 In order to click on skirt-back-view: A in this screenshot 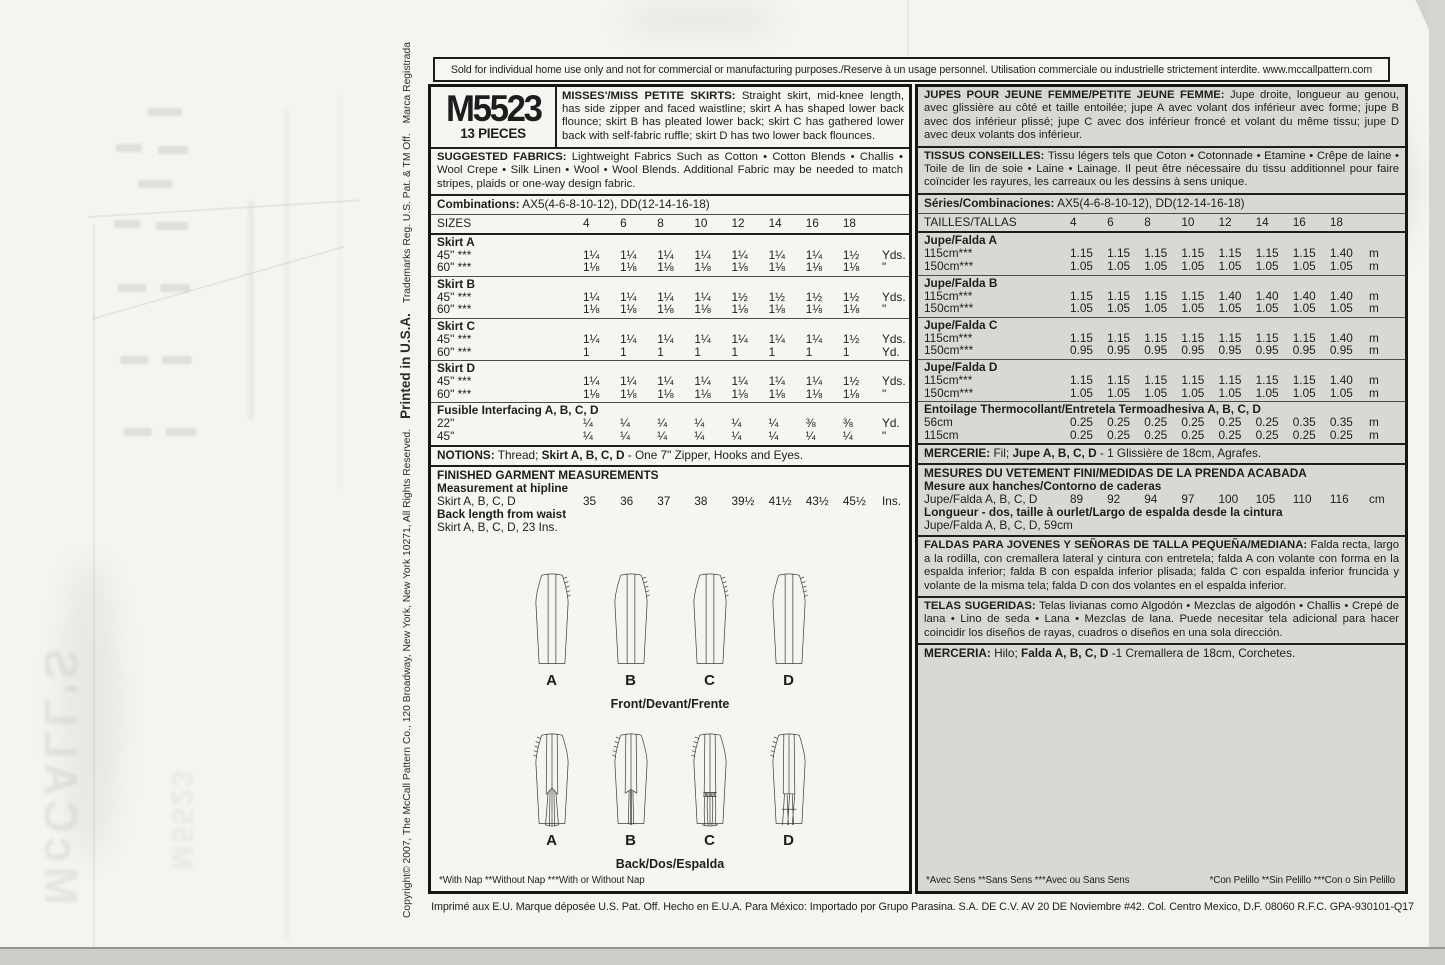, I will do `click(552, 788)`.